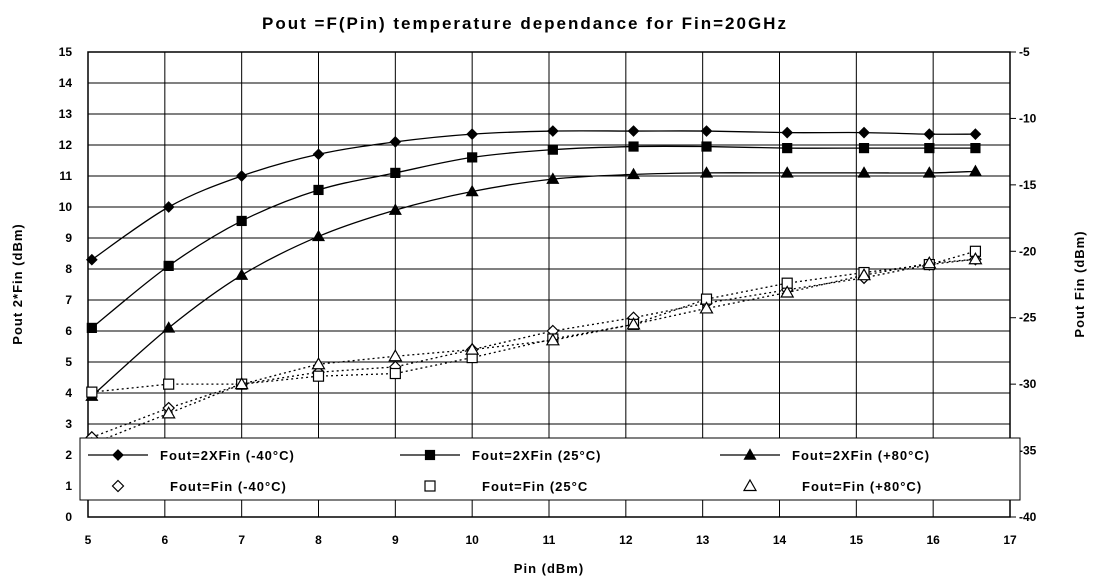 The width and height of the screenshot is (1098, 578). I want to click on y-tick-label: 0, so click(68, 517).